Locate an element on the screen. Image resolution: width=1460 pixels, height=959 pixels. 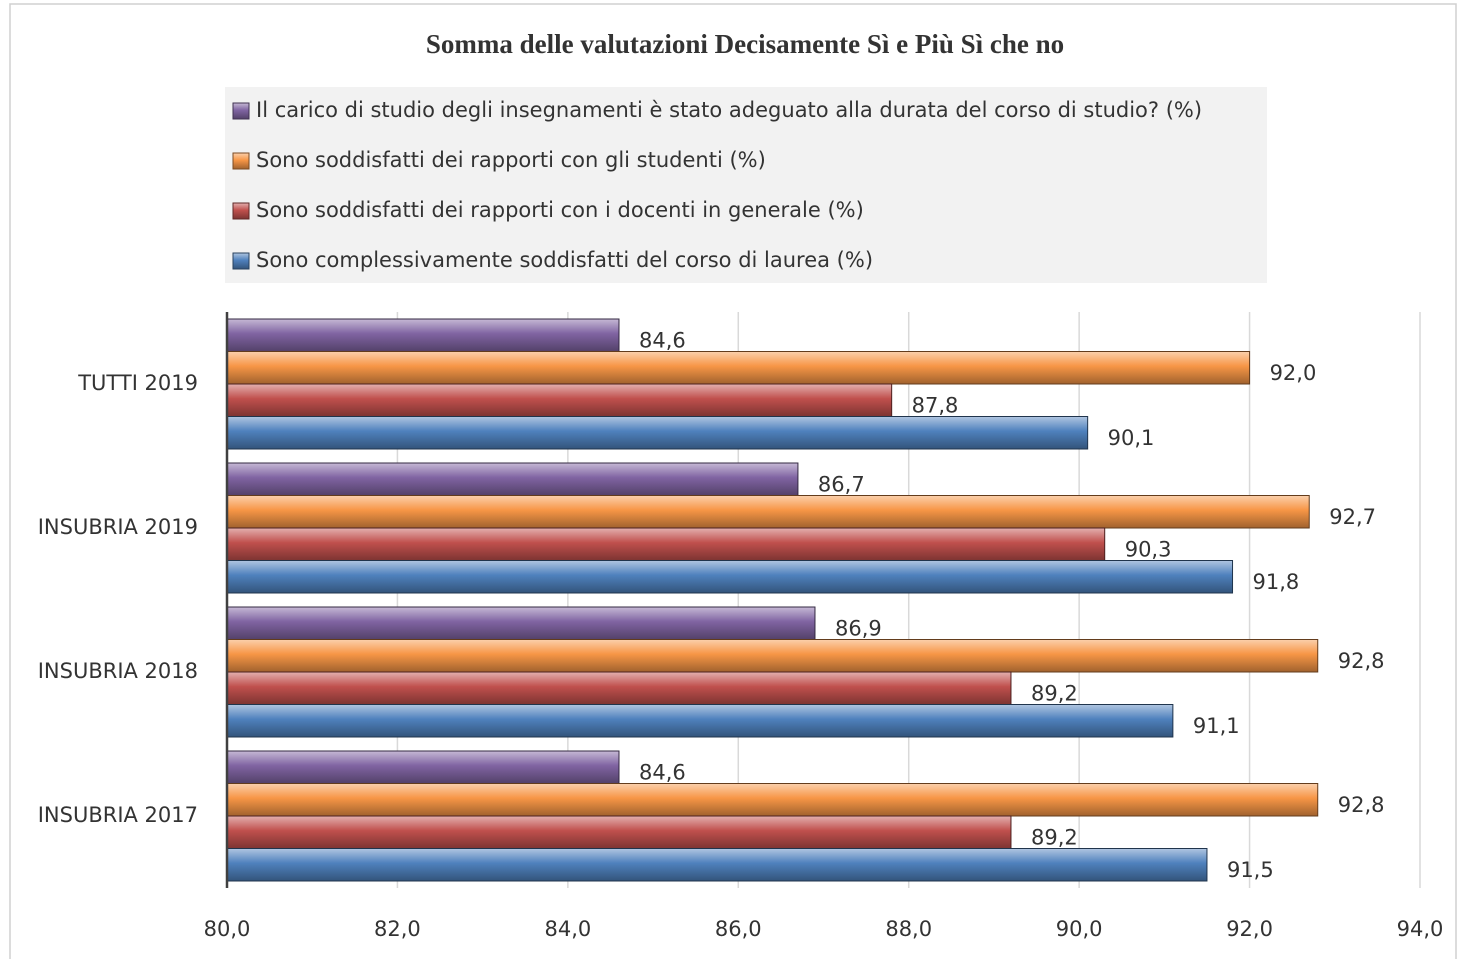
y-tick-label: TUTTI 2019 is located at coordinates (137, 383).